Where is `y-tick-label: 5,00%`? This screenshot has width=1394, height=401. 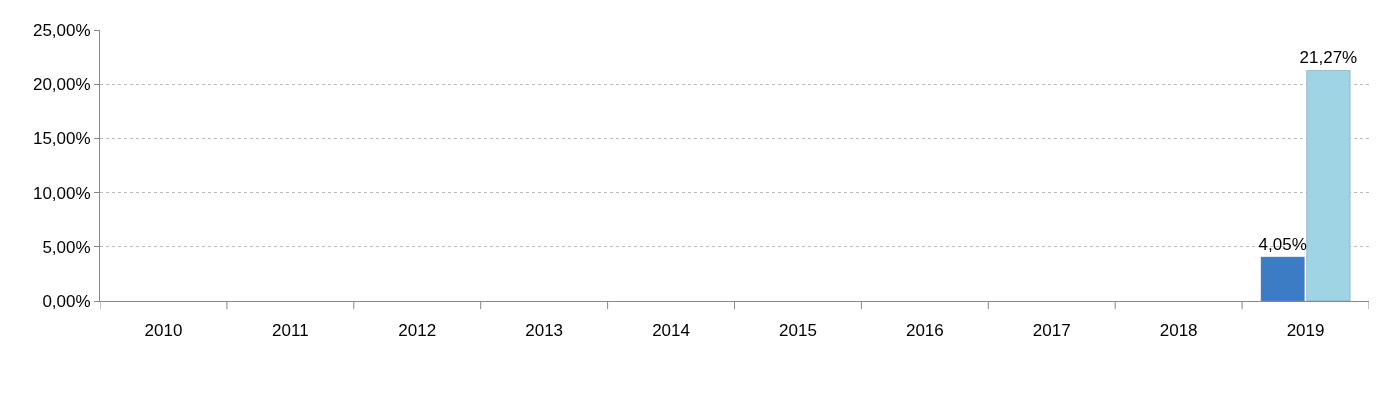 y-tick-label: 5,00% is located at coordinates (66, 247).